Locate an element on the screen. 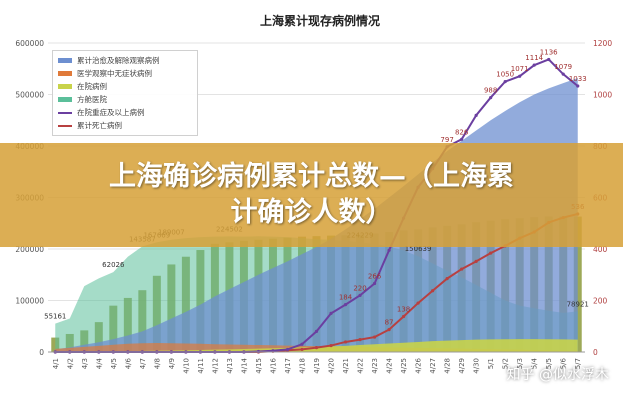 This screenshot has height=400, width=623. data-label: 266 is located at coordinates (375, 277).